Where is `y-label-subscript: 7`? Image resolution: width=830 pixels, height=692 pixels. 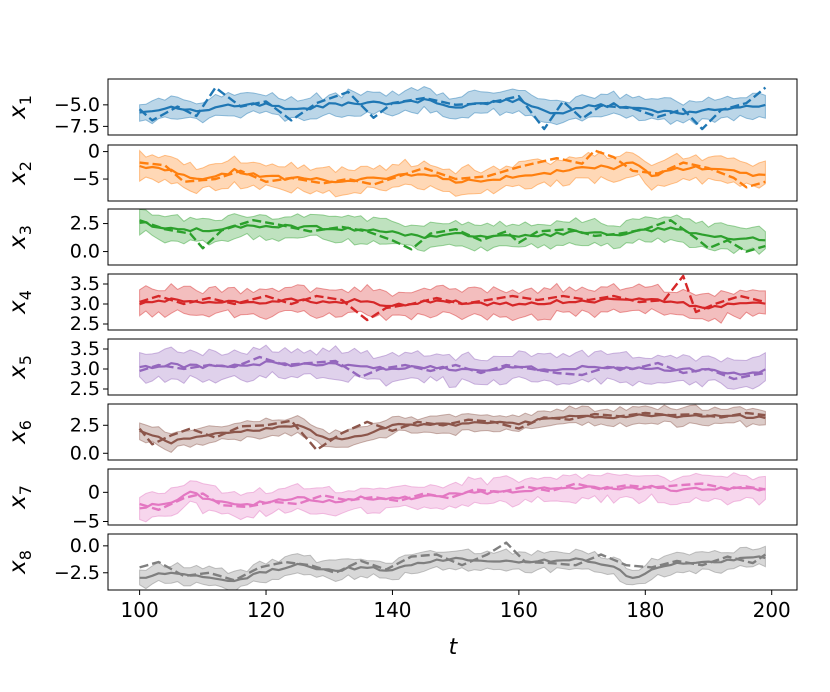 y-label-subscript: 7 is located at coordinates (25, 490).